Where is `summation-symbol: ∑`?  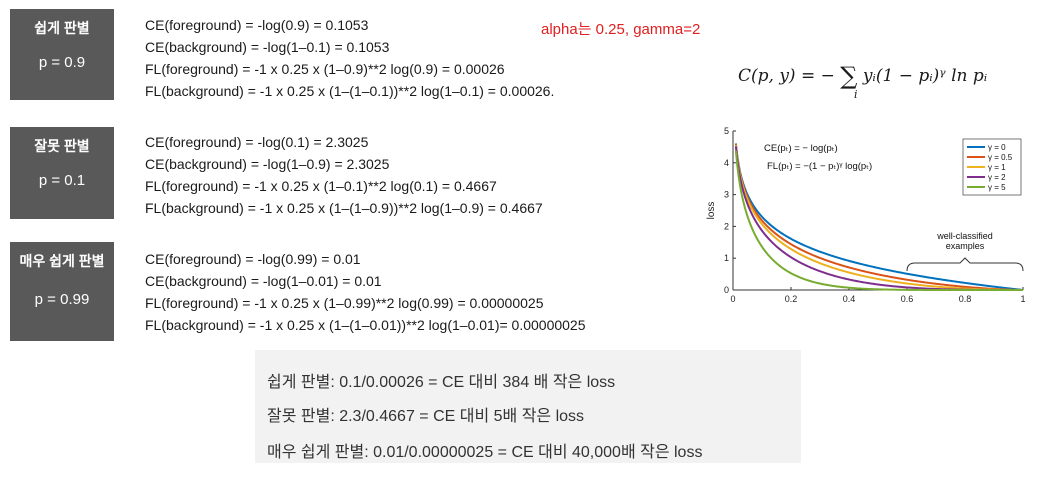
summation-symbol: ∑ is located at coordinates (849, 76).